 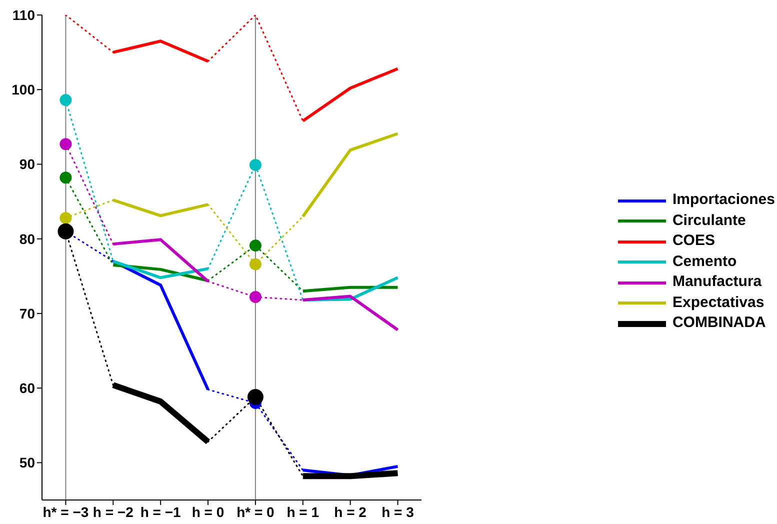 I want to click on x-tick-label: h* = 0, so click(x=255, y=512).